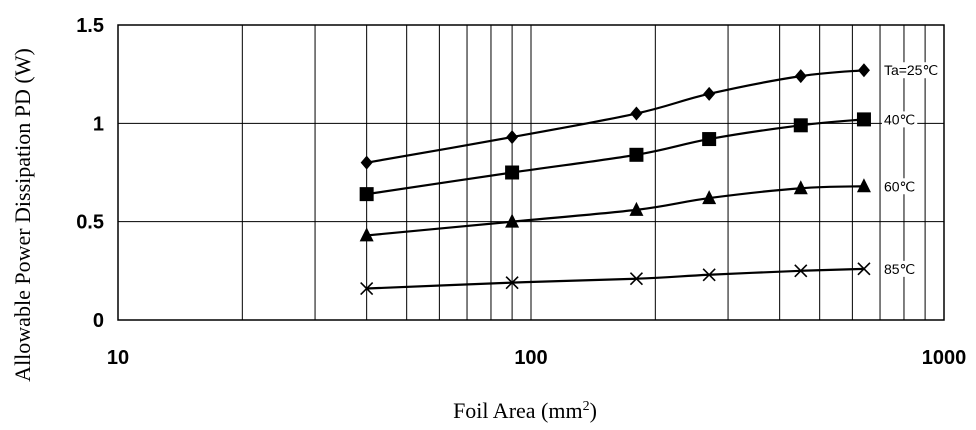 This screenshot has height=430, width=976. Describe the element at coordinates (118, 358) in the screenshot. I see `x-tick-label: 10` at that location.